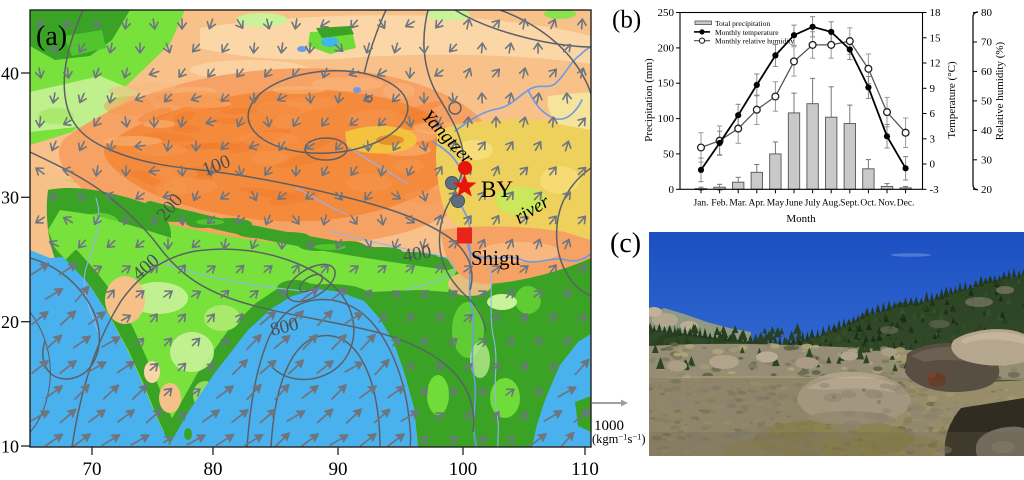 The image size is (1024, 480). What do you see at coordinates (625, 243) in the screenshot?
I see `svg-text: (c)` at bounding box center [625, 243].